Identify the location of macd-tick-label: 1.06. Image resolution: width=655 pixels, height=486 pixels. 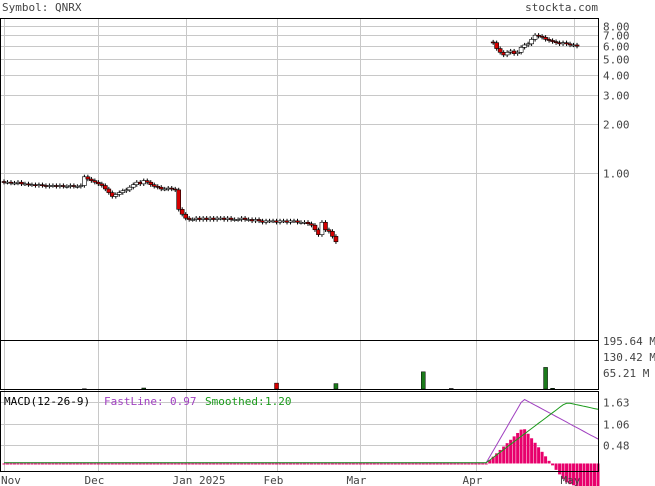
(616, 425).